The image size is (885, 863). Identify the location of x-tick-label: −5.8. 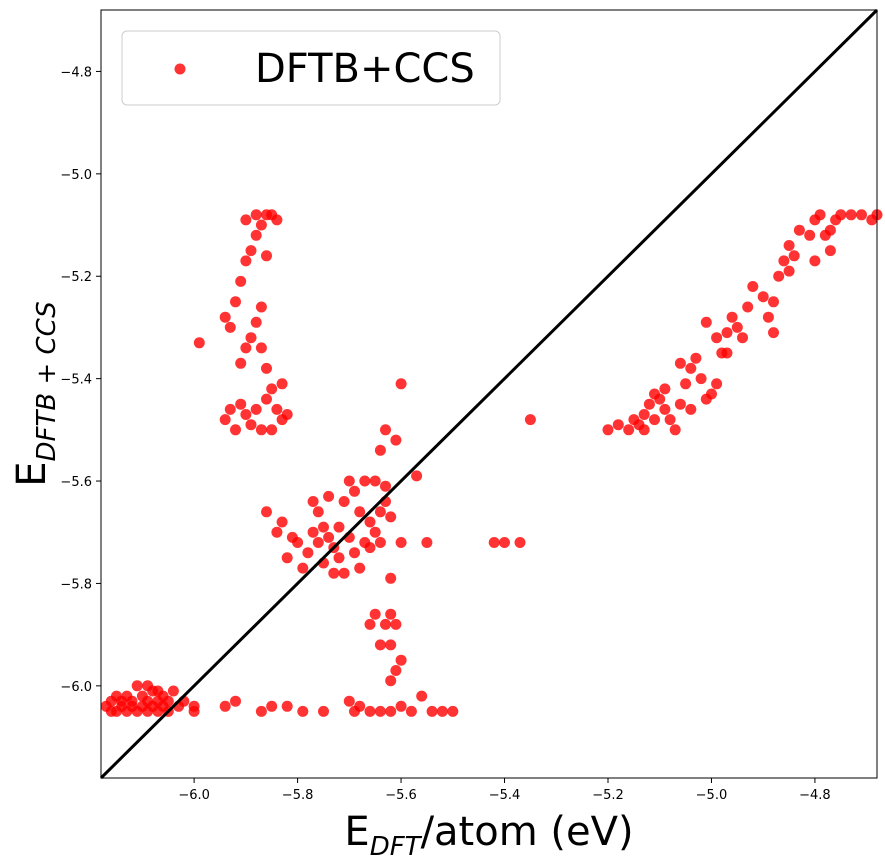
(298, 795).